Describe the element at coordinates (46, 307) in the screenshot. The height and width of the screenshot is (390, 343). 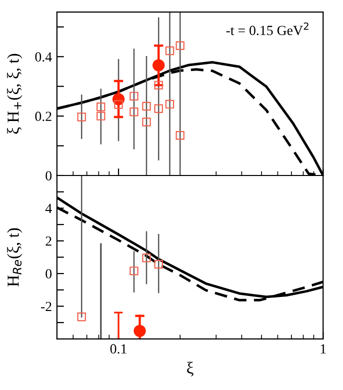
I see `y-tick-label: -2` at that location.